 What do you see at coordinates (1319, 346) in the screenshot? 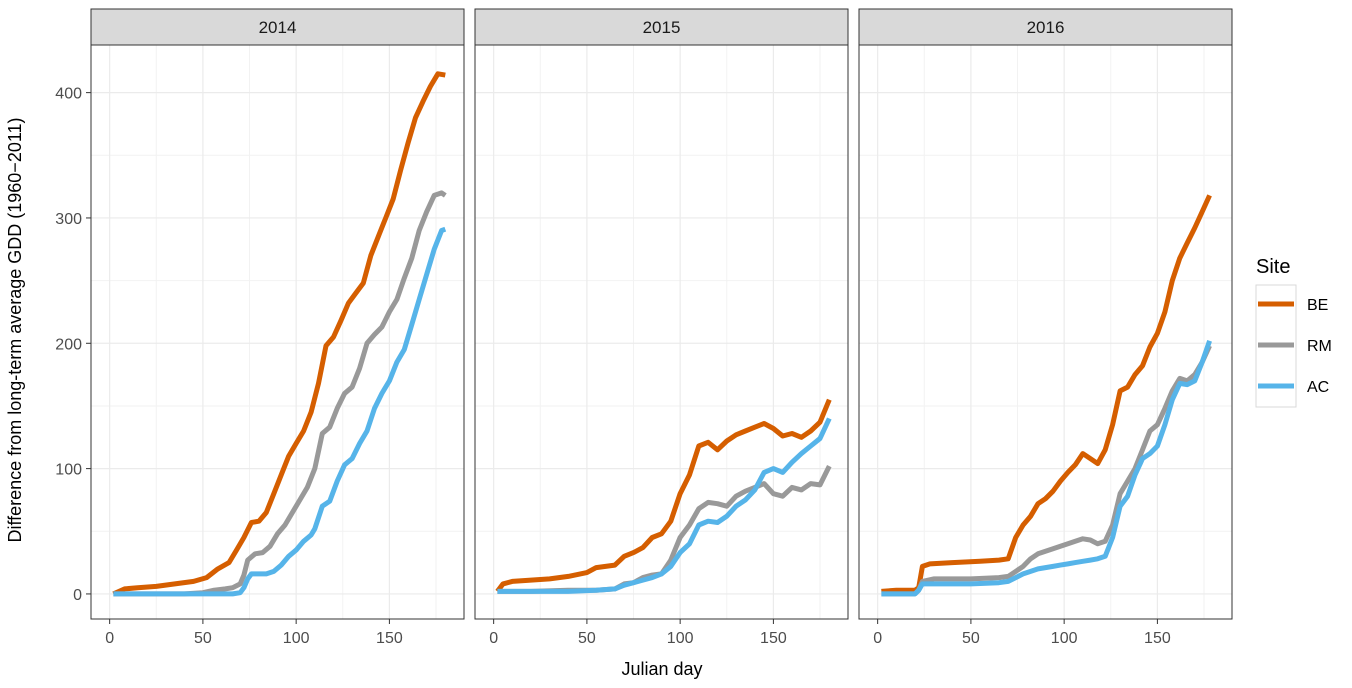
I see `legend-label-RM: RM` at bounding box center [1319, 346].